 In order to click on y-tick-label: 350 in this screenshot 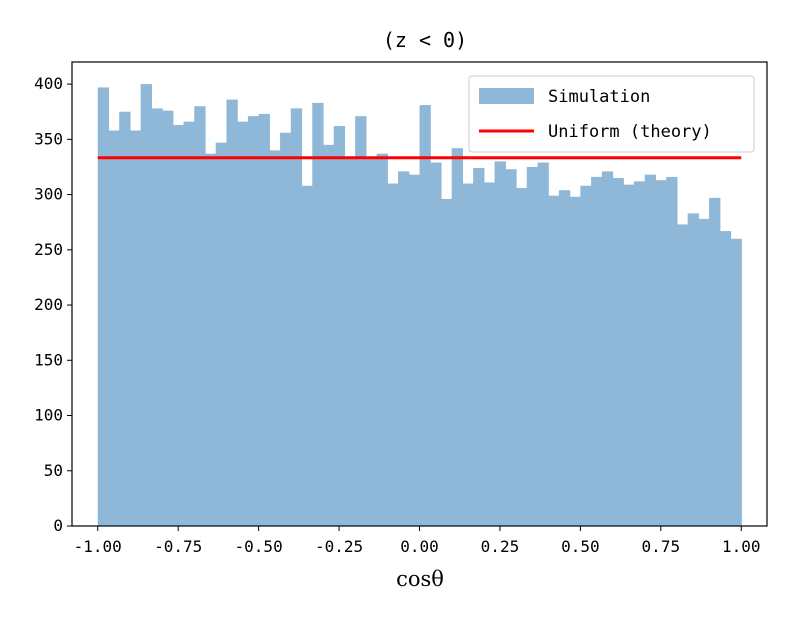, I will do `click(48, 138)`.